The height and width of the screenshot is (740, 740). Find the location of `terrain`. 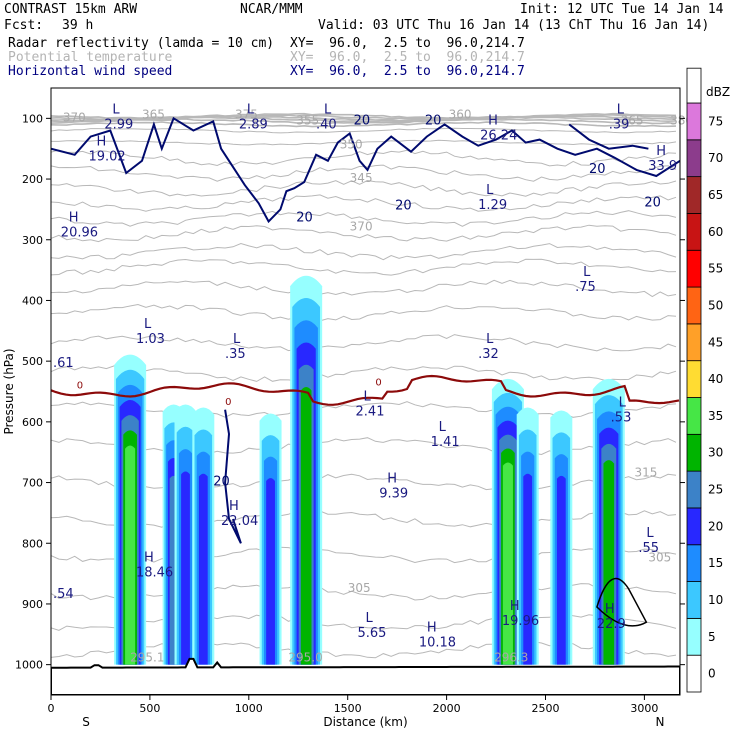

terrain is located at coordinates (365, 676).